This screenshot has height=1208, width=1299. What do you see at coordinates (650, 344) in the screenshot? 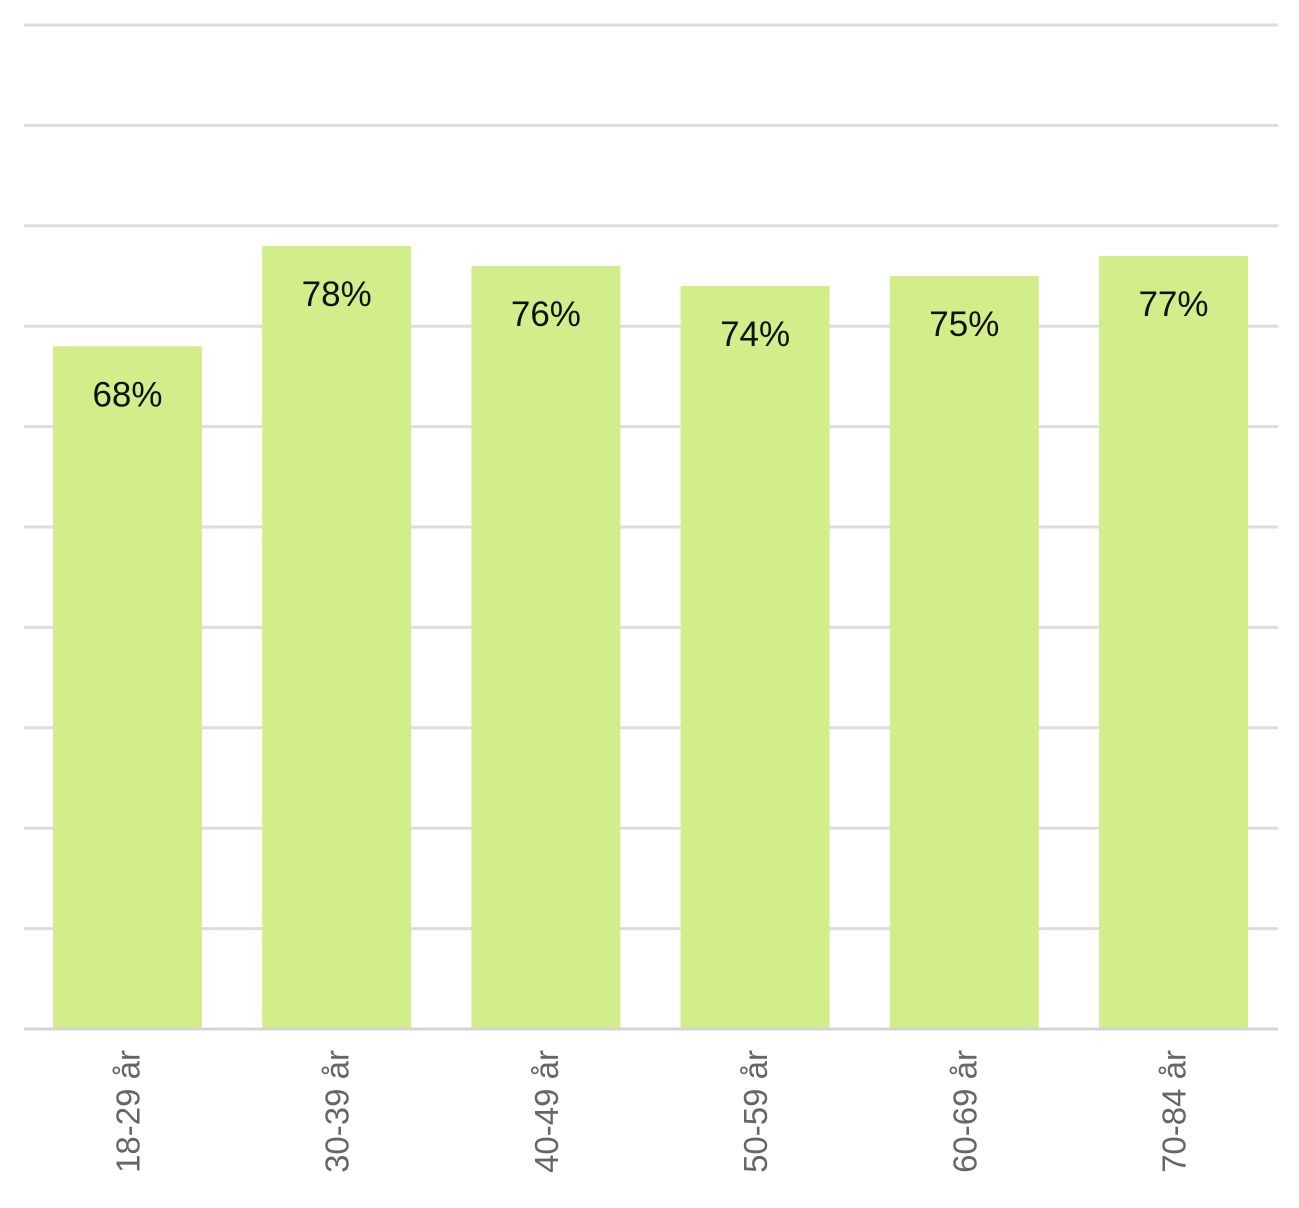
I see `value-labels: 68% 78% 76% 74% 75% 77%` at bounding box center [650, 344].